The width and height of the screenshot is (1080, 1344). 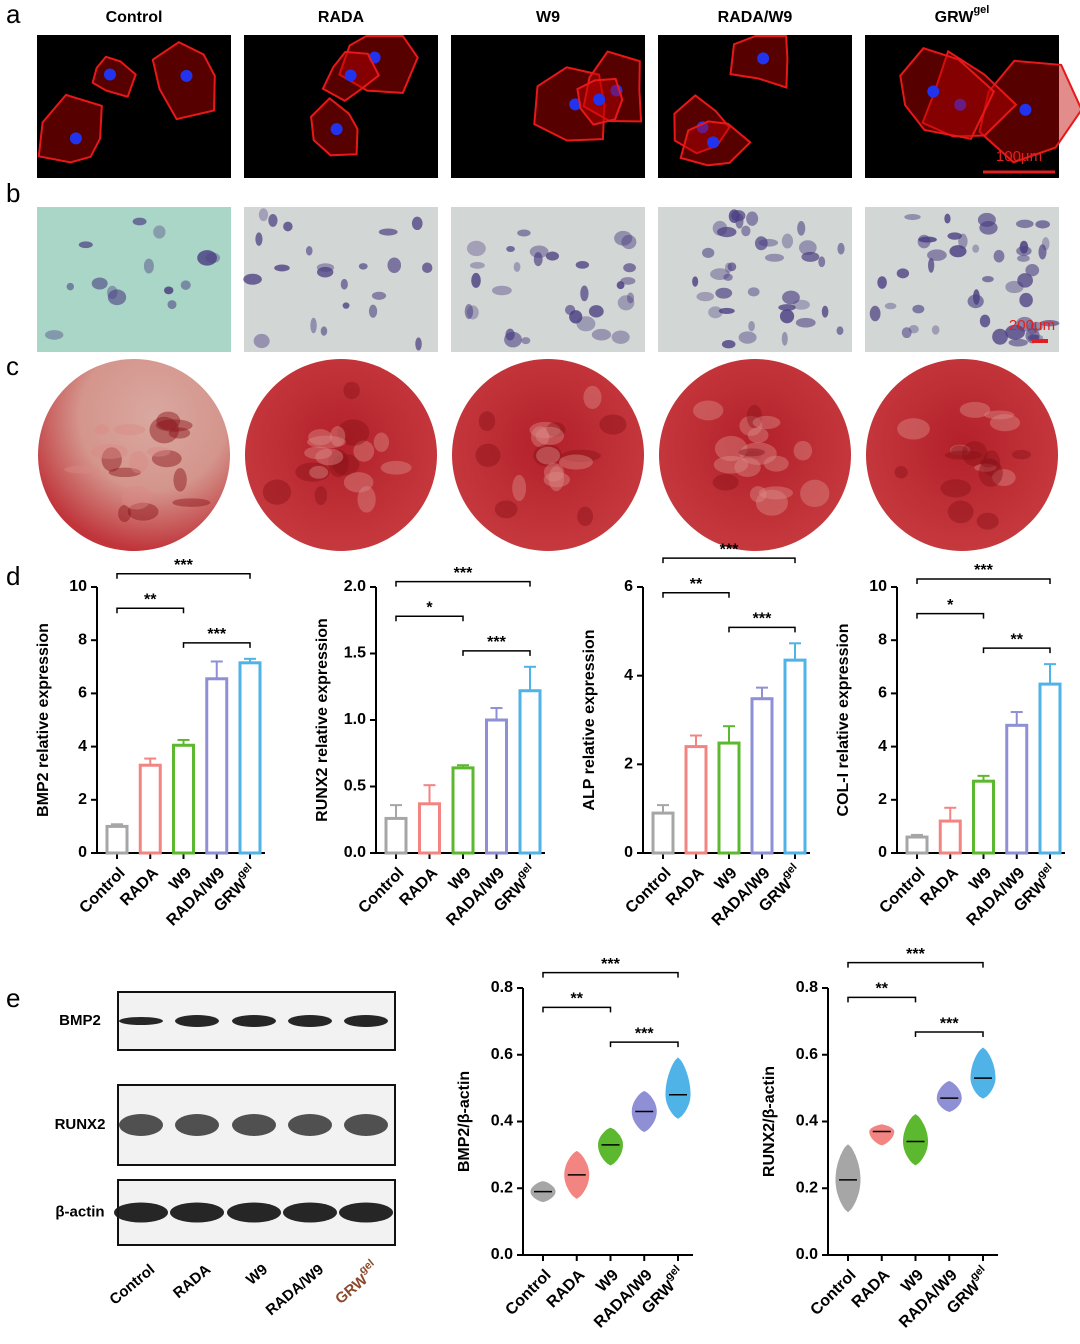 What do you see at coordinates (843, 720) in the screenshot?
I see `y-axis-label: COL-I relative expression` at bounding box center [843, 720].